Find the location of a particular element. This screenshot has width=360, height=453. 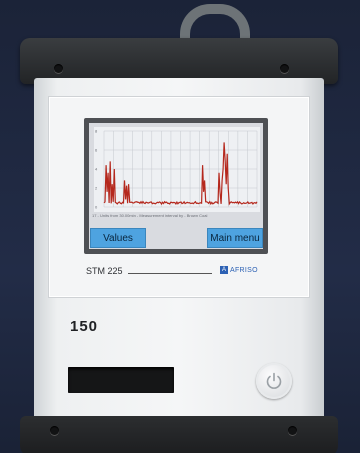

card-slot is located at coordinates (121, 380).